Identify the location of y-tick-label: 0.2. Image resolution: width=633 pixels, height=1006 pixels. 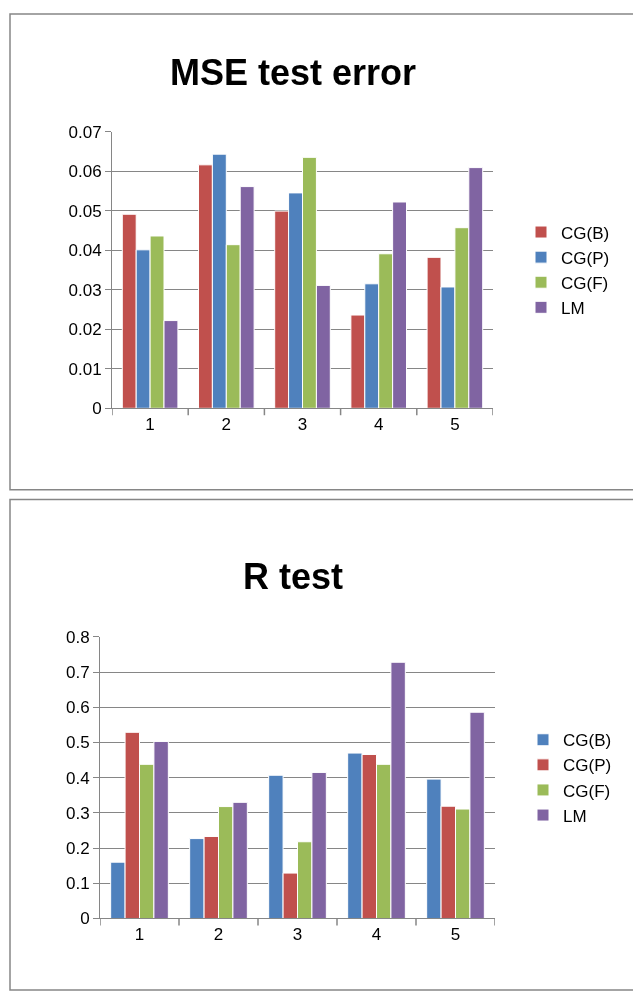
(77, 849).